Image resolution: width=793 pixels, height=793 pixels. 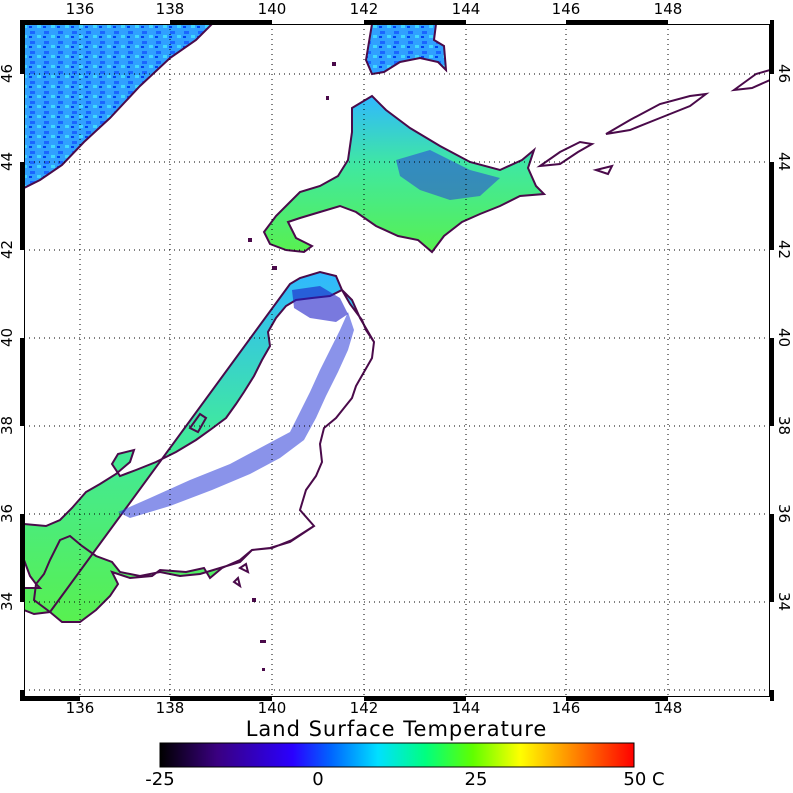 What do you see at coordinates (8, 73) in the screenshot?
I see `left-lat-label-46: 46` at bounding box center [8, 73].